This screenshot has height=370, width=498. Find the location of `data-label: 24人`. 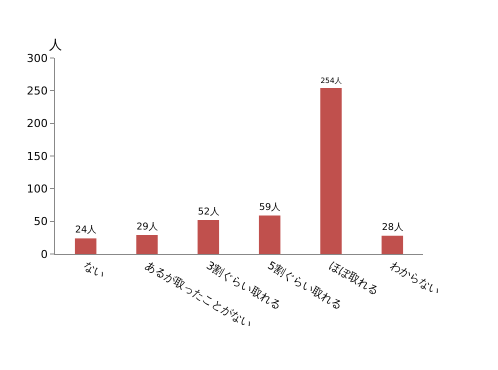

data-label: 24人 is located at coordinates (85, 230).